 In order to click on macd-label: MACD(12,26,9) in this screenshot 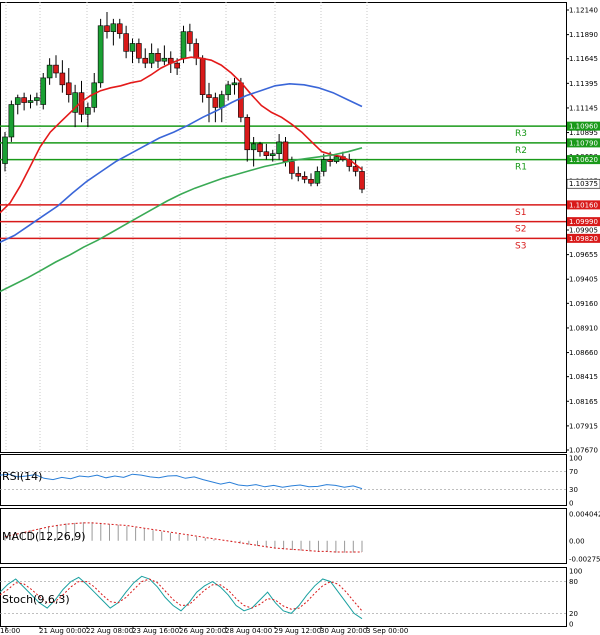, I will do `click(44, 536)`.